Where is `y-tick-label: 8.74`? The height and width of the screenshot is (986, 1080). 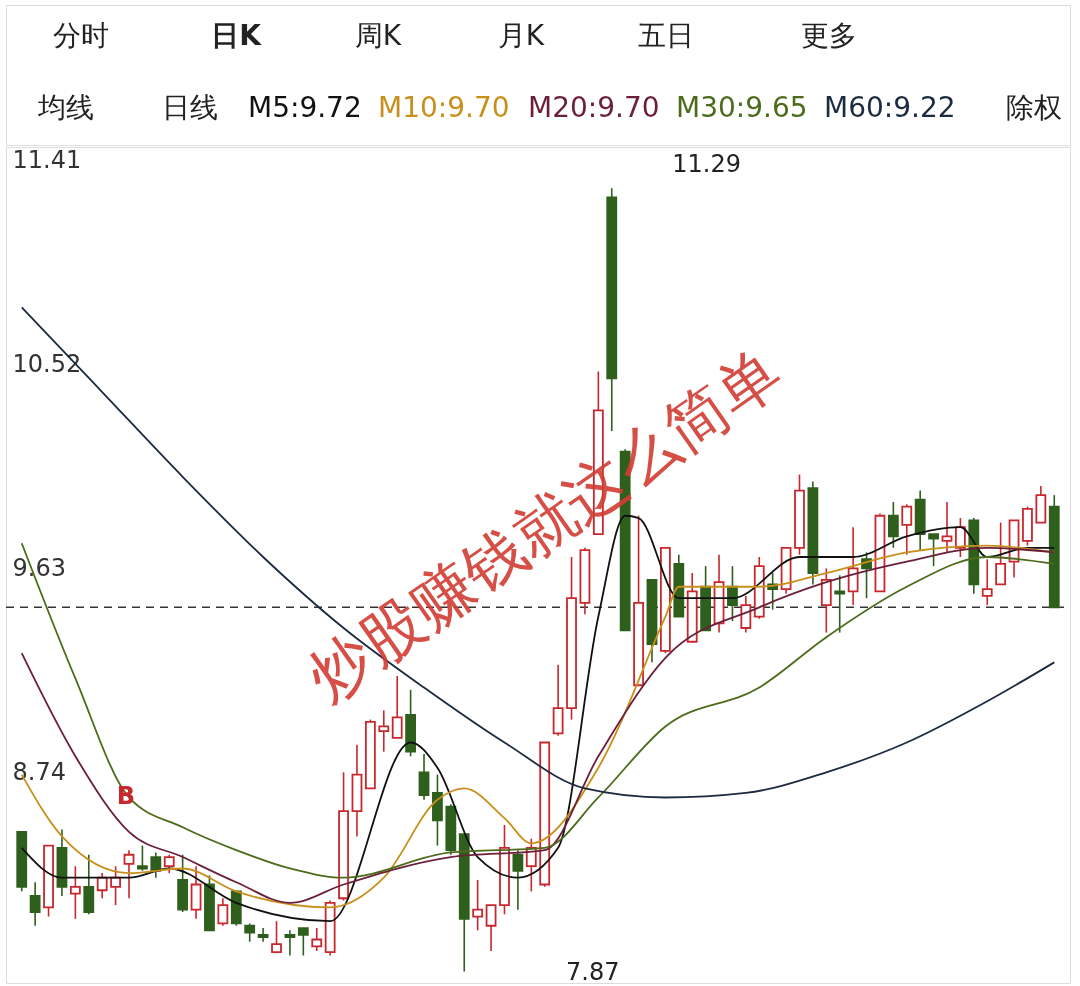
y-tick-label: 8.74 is located at coordinates (39, 771).